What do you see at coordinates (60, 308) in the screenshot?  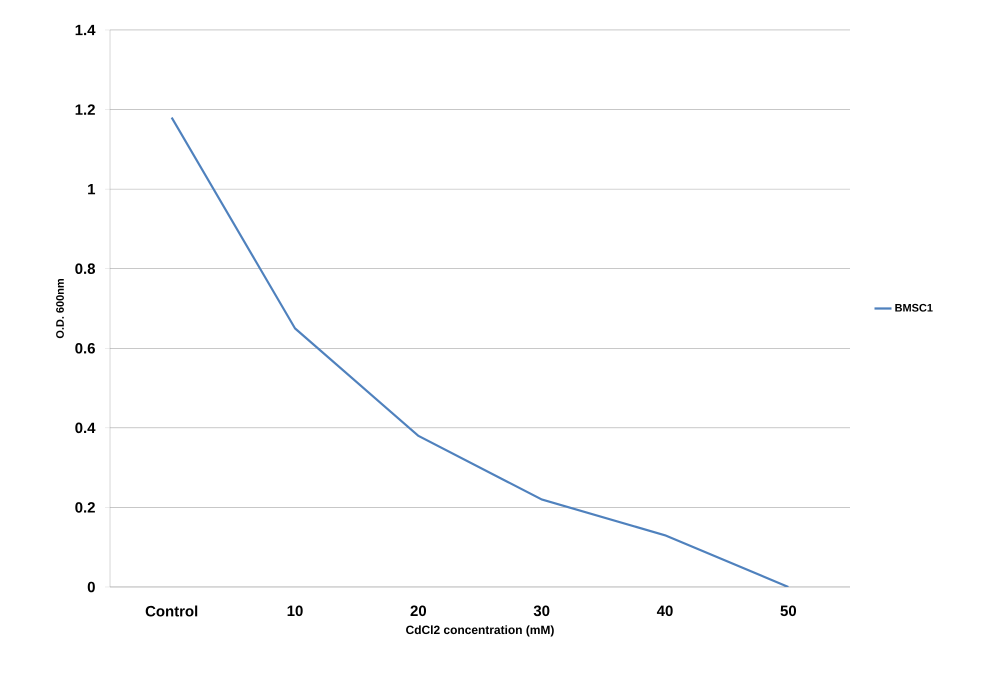 I see `y-axis-title: O.D. 600nm` at bounding box center [60, 308].